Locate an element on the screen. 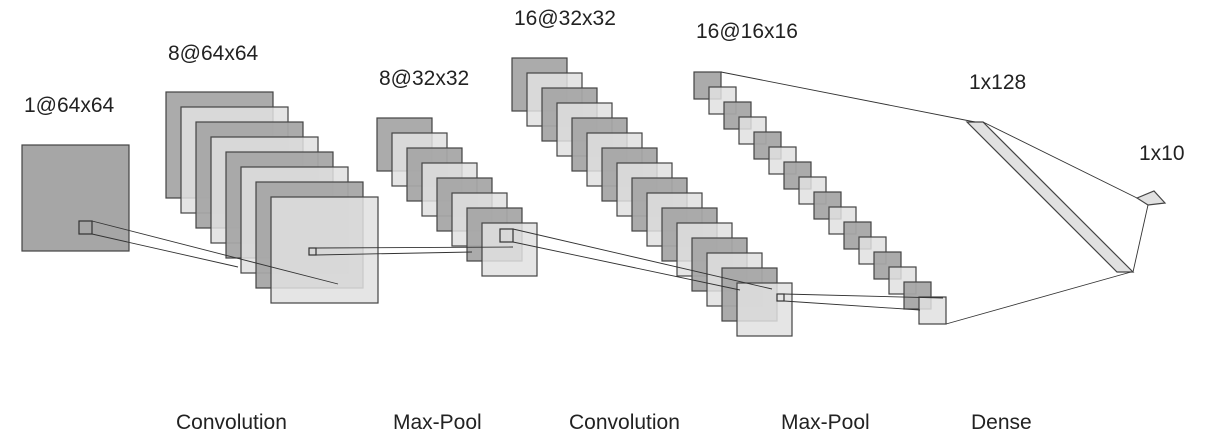 The width and height of the screenshot is (1206, 444). output-layer-1x10 is located at coordinates (1151, 198).